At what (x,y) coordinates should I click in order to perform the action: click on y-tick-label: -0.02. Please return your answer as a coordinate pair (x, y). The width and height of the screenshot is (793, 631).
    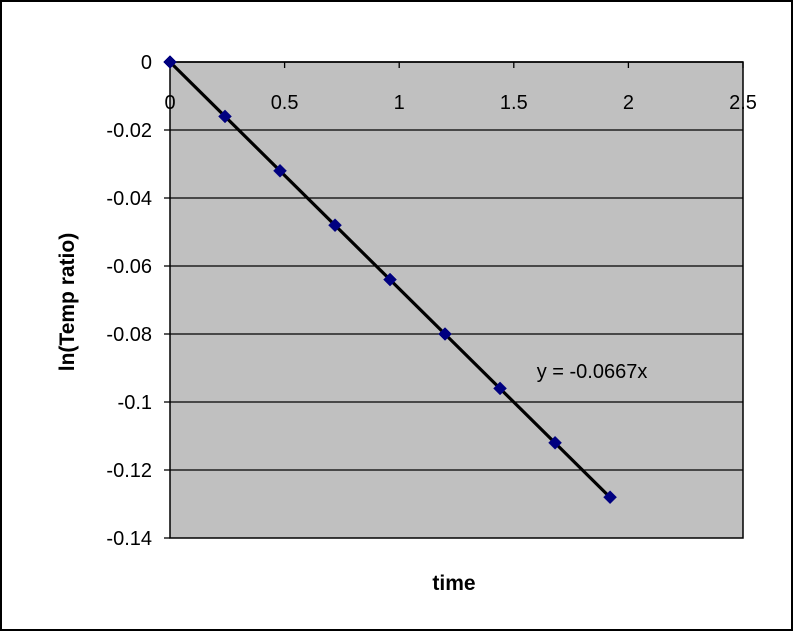
    Looking at the image, I should click on (129, 131).